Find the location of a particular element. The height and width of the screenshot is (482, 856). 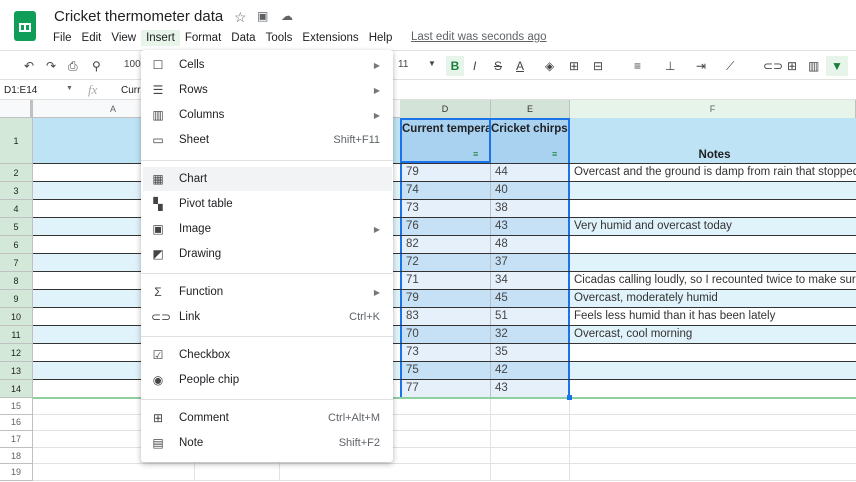

row-header: 11 is located at coordinates (16, 335).